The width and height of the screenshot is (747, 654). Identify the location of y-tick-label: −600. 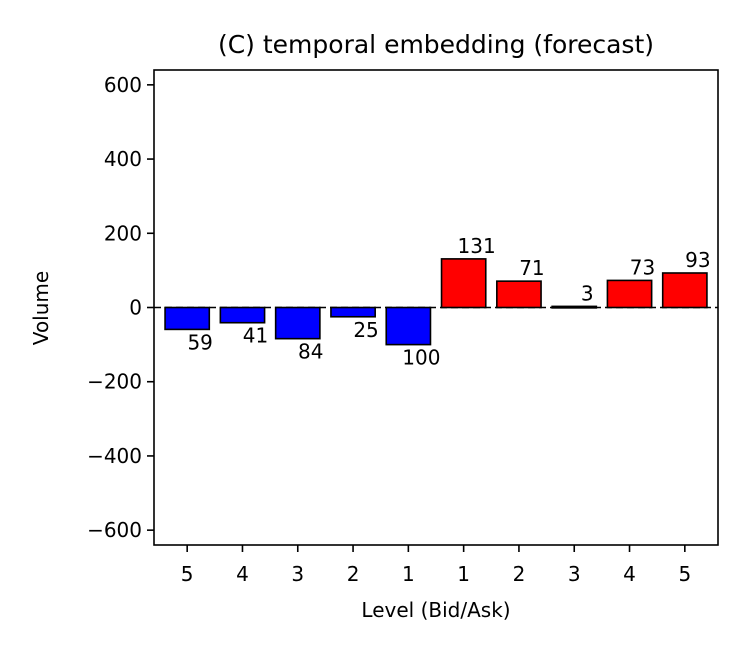
(114, 530).